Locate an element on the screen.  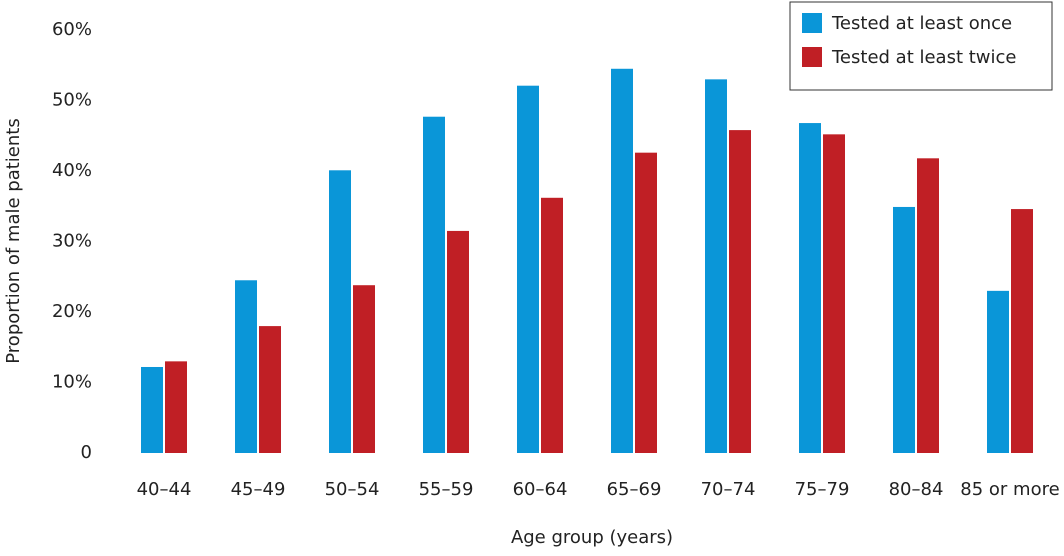
y-tick-label: 20% is located at coordinates (72, 311).